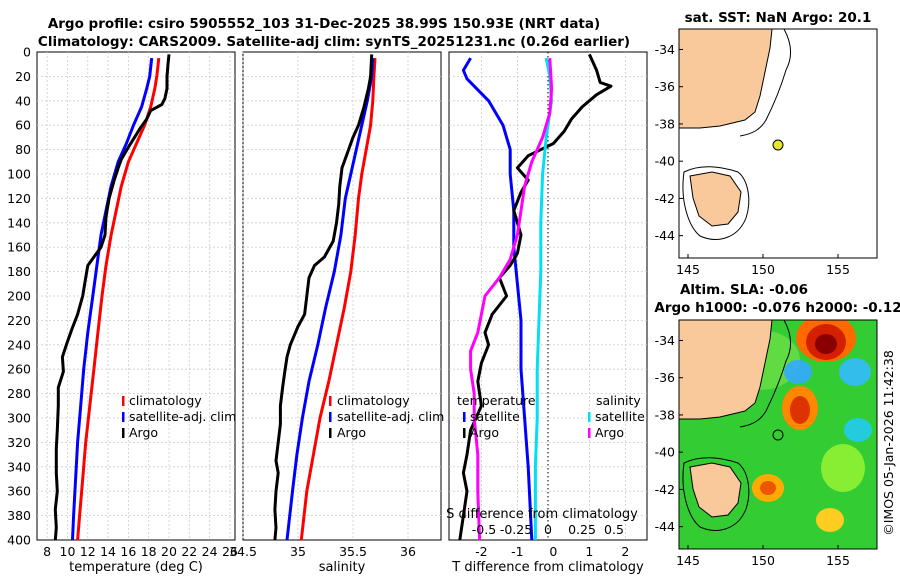 The width and height of the screenshot is (900, 580). Describe the element at coordinates (386, 416) in the screenshot. I see `salinity-legend: climatology satellite-adj. clim Argo` at that location.